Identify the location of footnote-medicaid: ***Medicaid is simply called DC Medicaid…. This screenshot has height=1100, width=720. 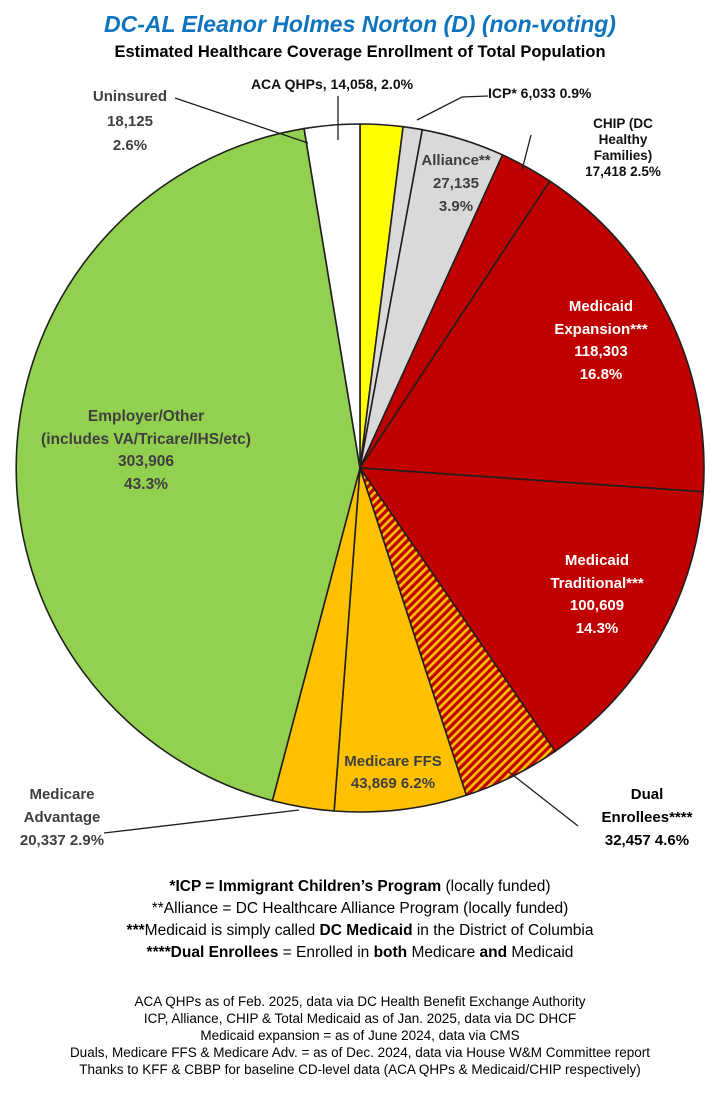
(360, 931).